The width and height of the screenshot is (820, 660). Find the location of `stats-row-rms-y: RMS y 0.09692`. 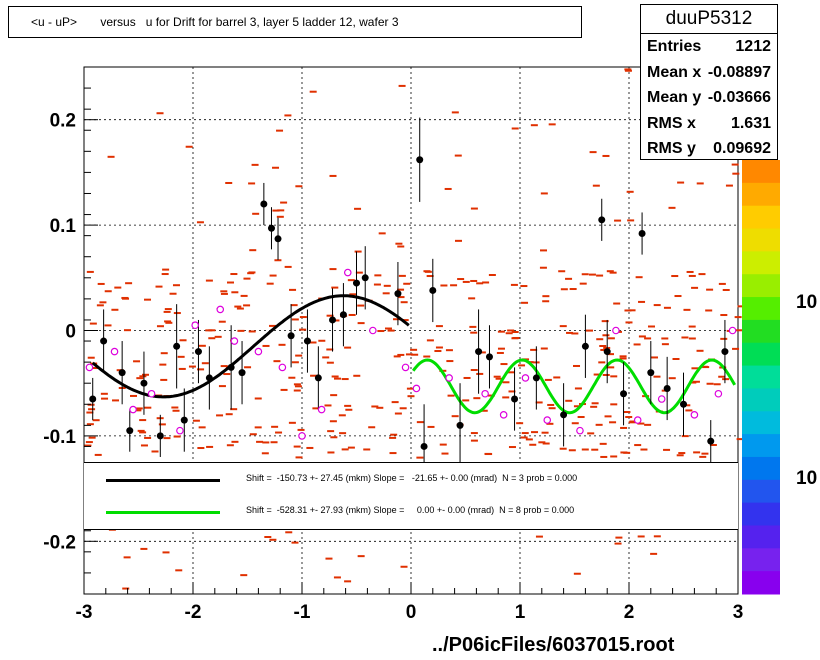

stats-row-rms-y: RMS y 0.09692 is located at coordinates (709, 149).